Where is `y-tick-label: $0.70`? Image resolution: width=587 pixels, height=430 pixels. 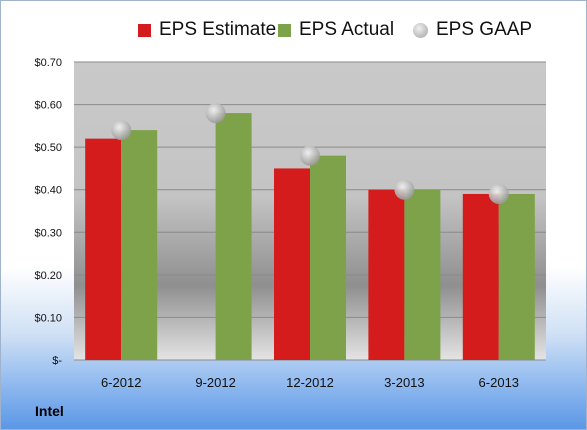
y-tick-label: $0.70 is located at coordinates (48, 63).